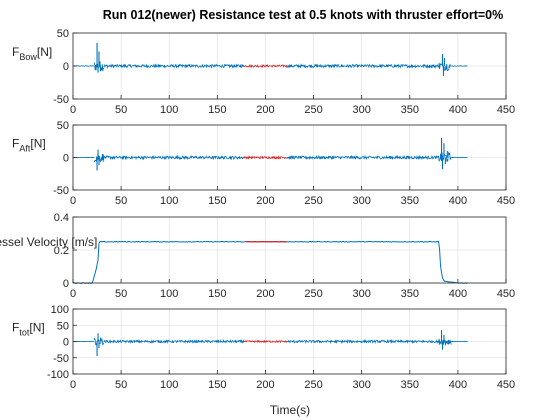 The height and width of the screenshot is (420, 560). What do you see at coordinates (58, 375) in the screenshot?
I see `y-tick-label: -100` at bounding box center [58, 375].